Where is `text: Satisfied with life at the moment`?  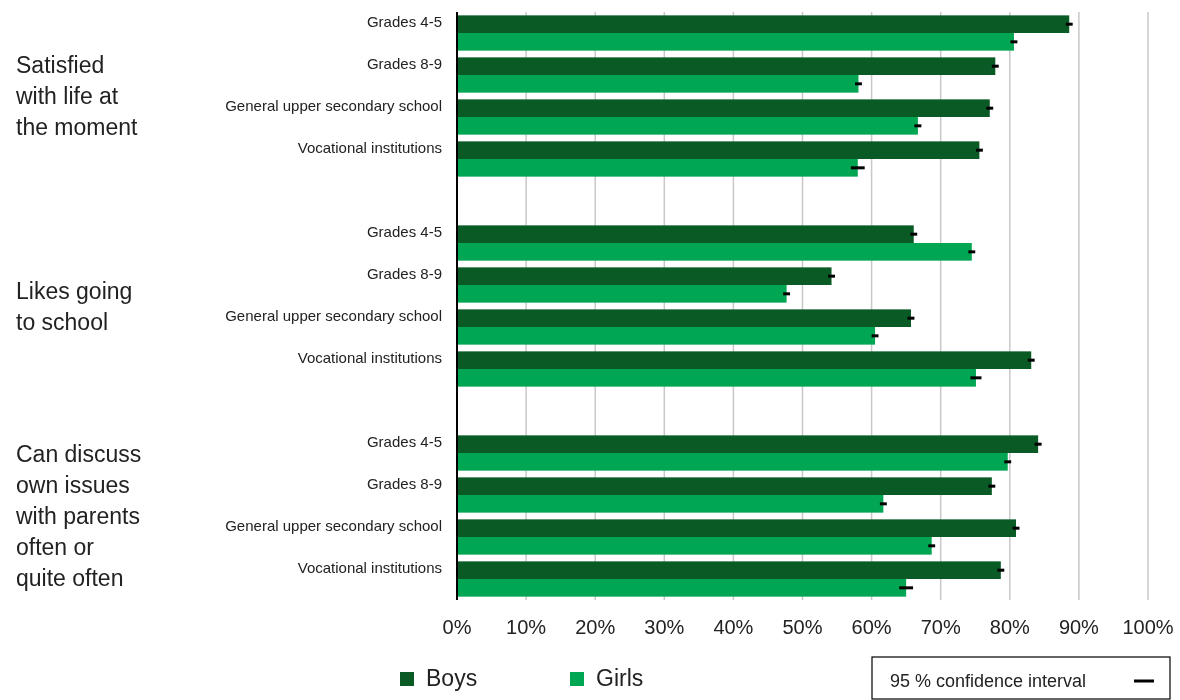 text: Satisfied with life at the moment is located at coordinates (77, 96).